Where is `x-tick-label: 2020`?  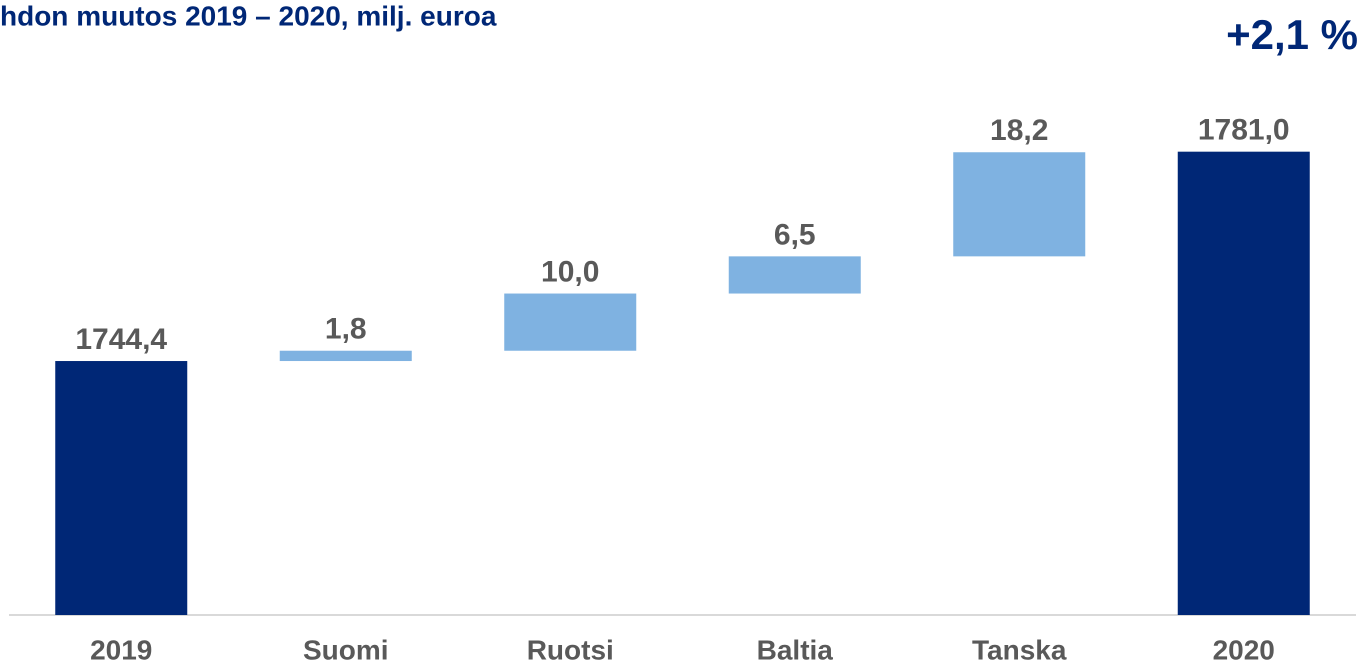
x-tick-label: 2020 is located at coordinates (1244, 649).